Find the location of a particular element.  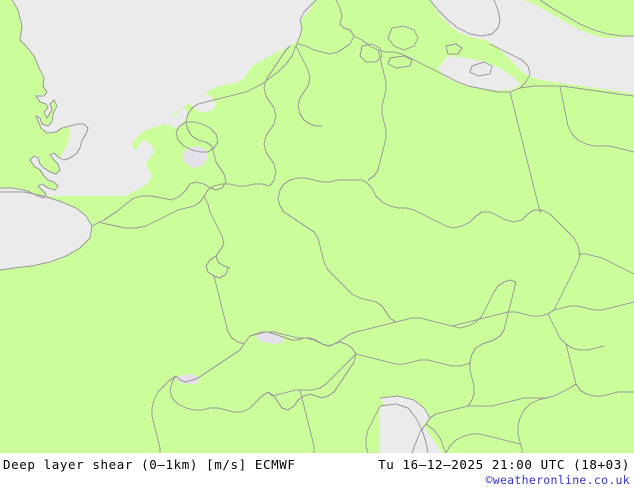

border-austria-slovenia is located at coordinates (492, 344).